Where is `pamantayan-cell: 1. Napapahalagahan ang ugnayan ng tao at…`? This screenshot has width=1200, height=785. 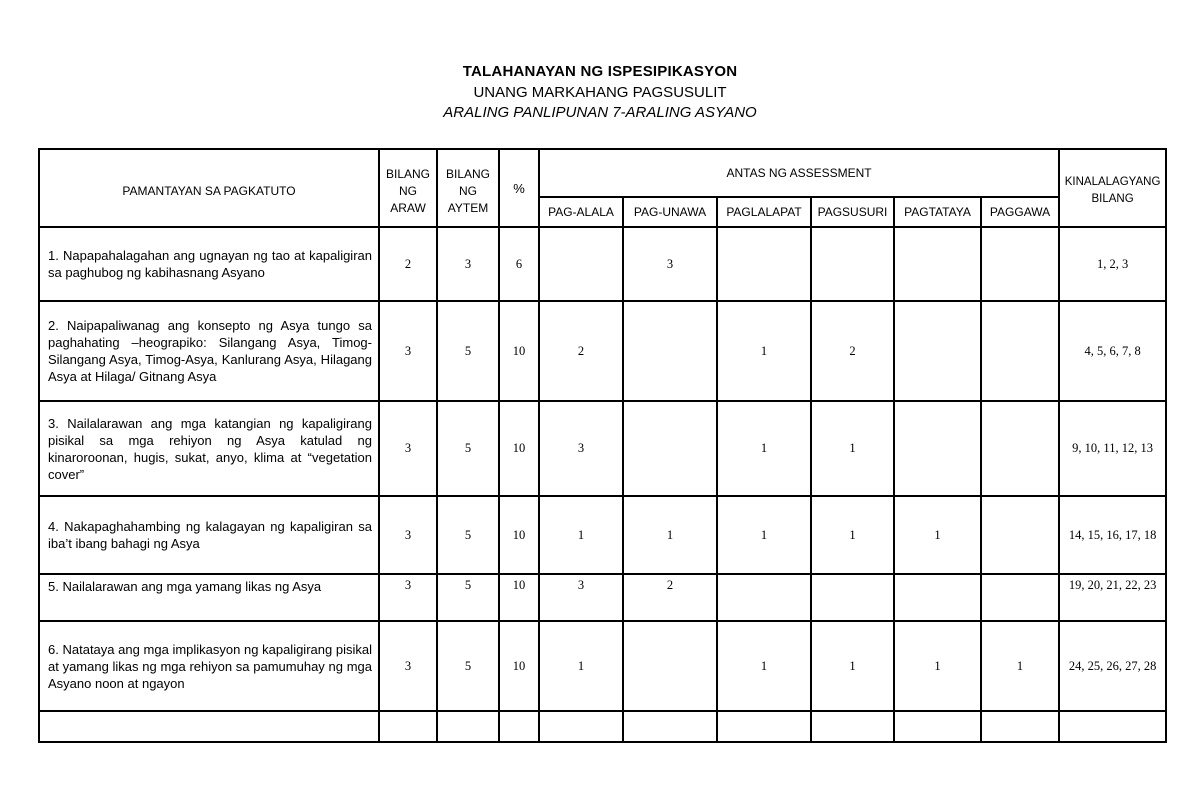 pamantayan-cell: 1. Napapahalagahan ang ugnayan ng tao at… is located at coordinates (209, 264).